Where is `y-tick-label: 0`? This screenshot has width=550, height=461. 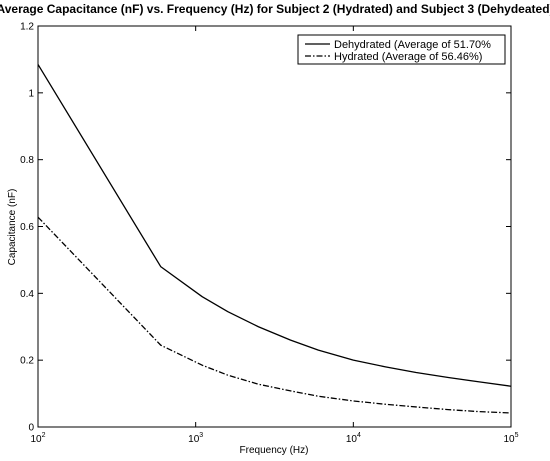 y-tick-label: 0 is located at coordinates (31, 428).